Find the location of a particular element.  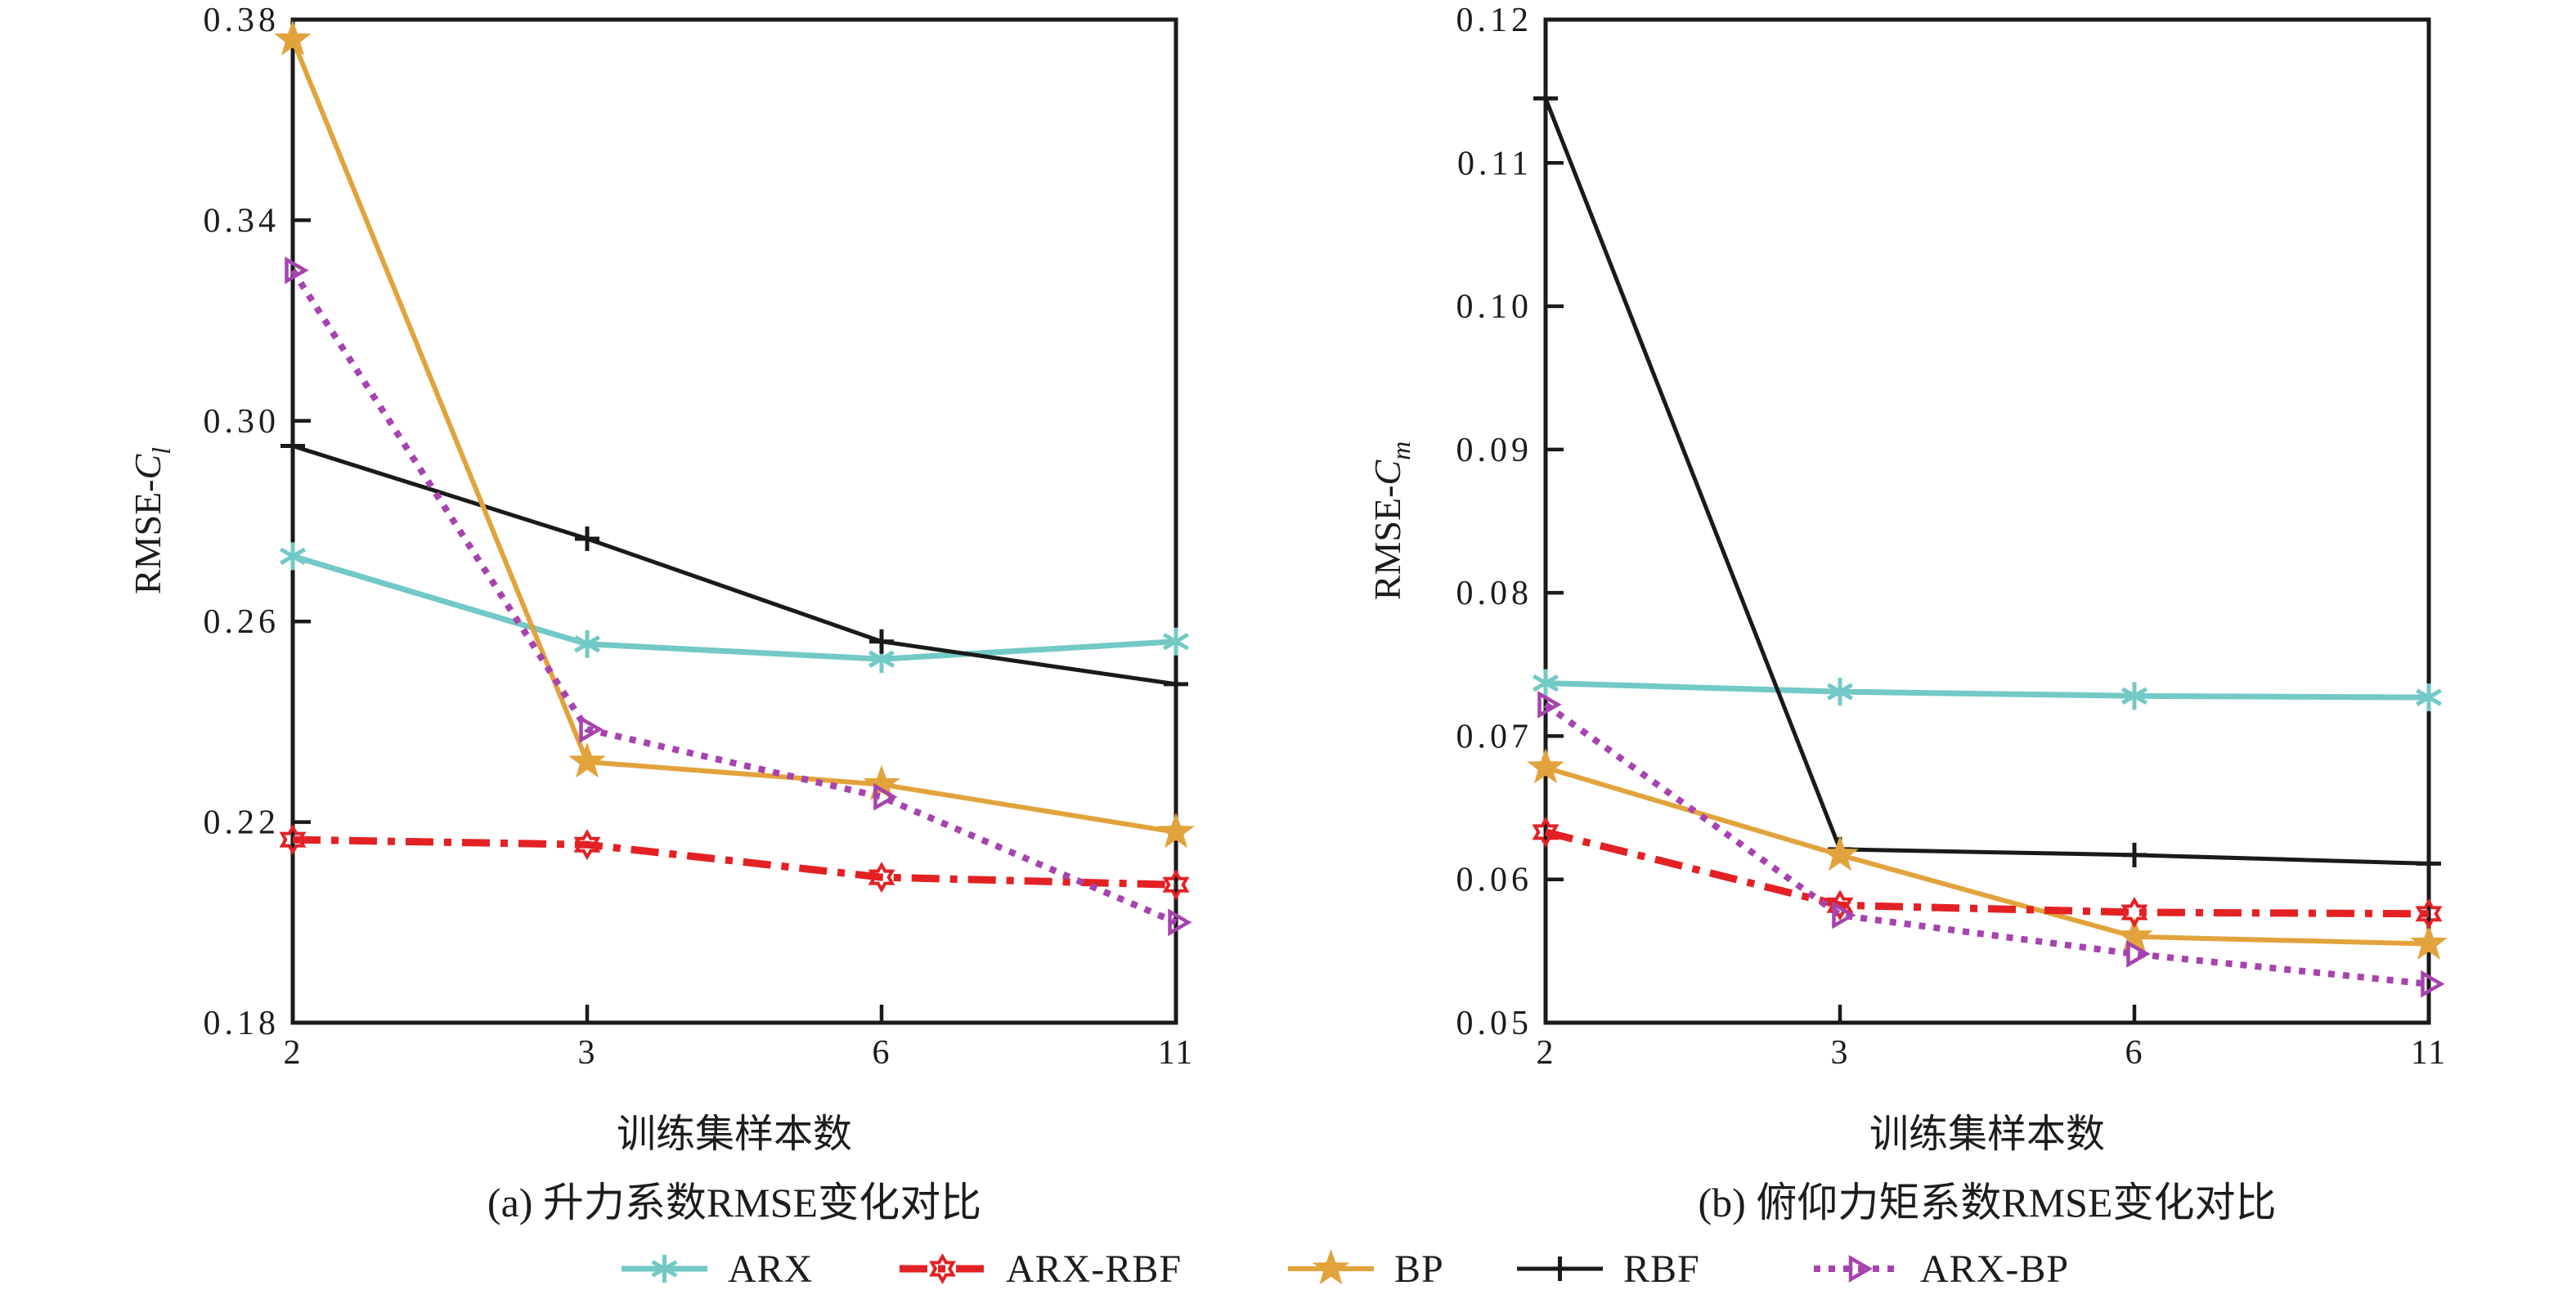

legend-label-ARX-BP: ARX-BP is located at coordinates (1994, 1269).